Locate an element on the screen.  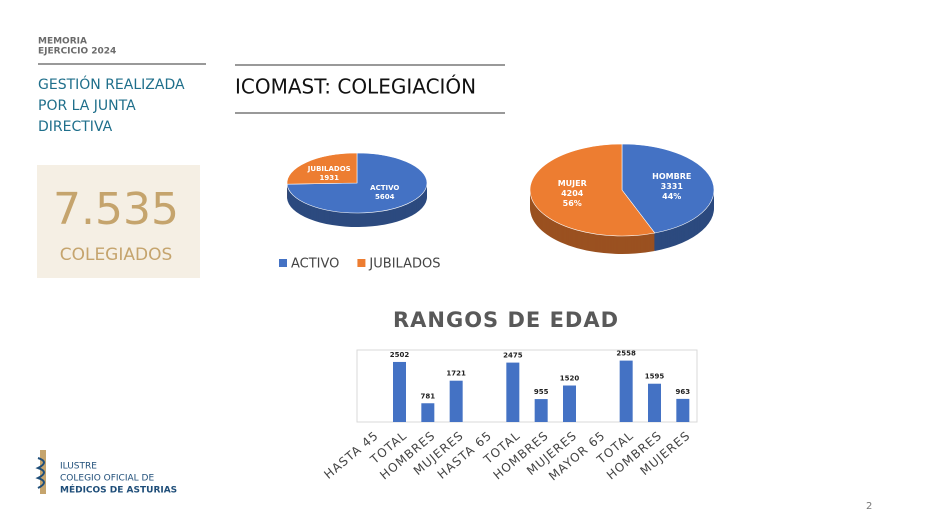
data-label: 56% is located at coordinates (572, 203).